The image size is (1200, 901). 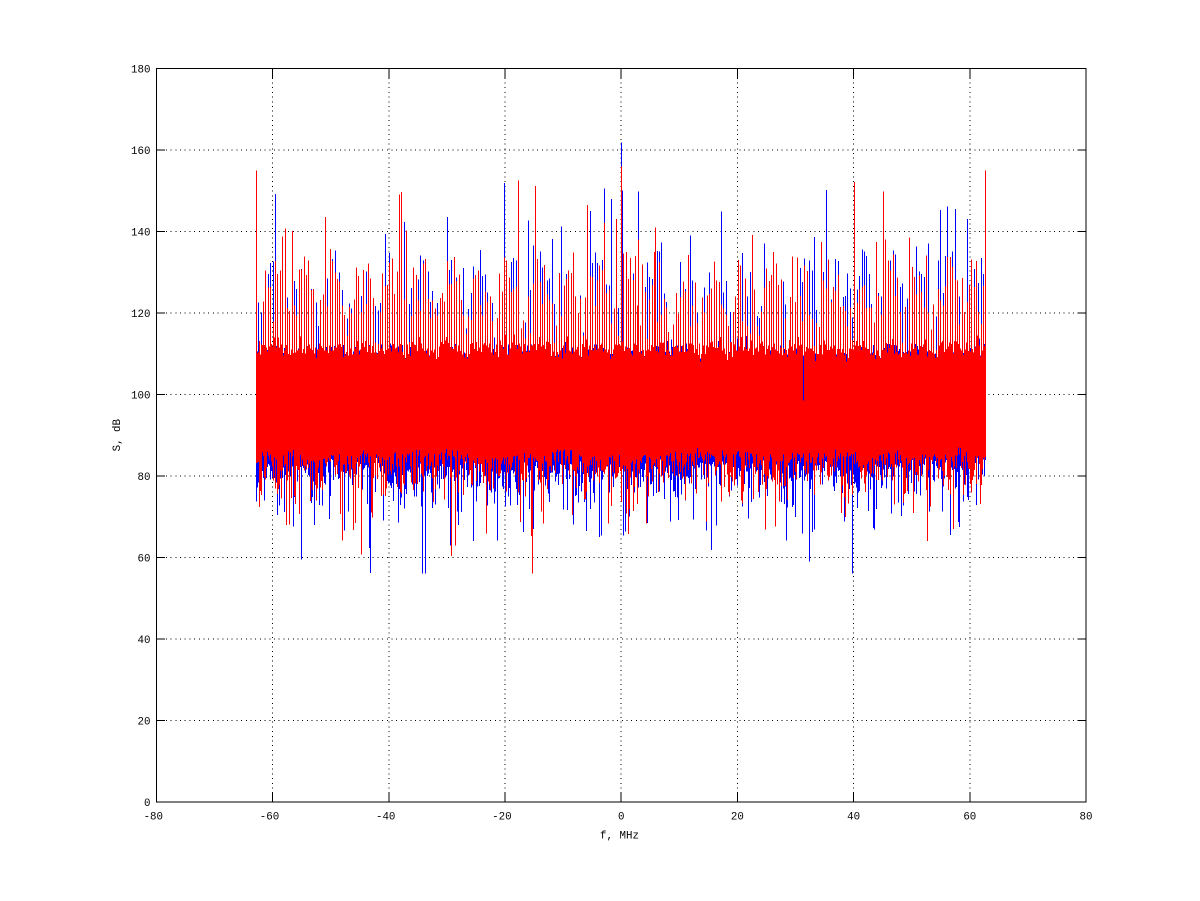 What do you see at coordinates (140, 315) in the screenshot?
I see `svg-text: 120` at bounding box center [140, 315].